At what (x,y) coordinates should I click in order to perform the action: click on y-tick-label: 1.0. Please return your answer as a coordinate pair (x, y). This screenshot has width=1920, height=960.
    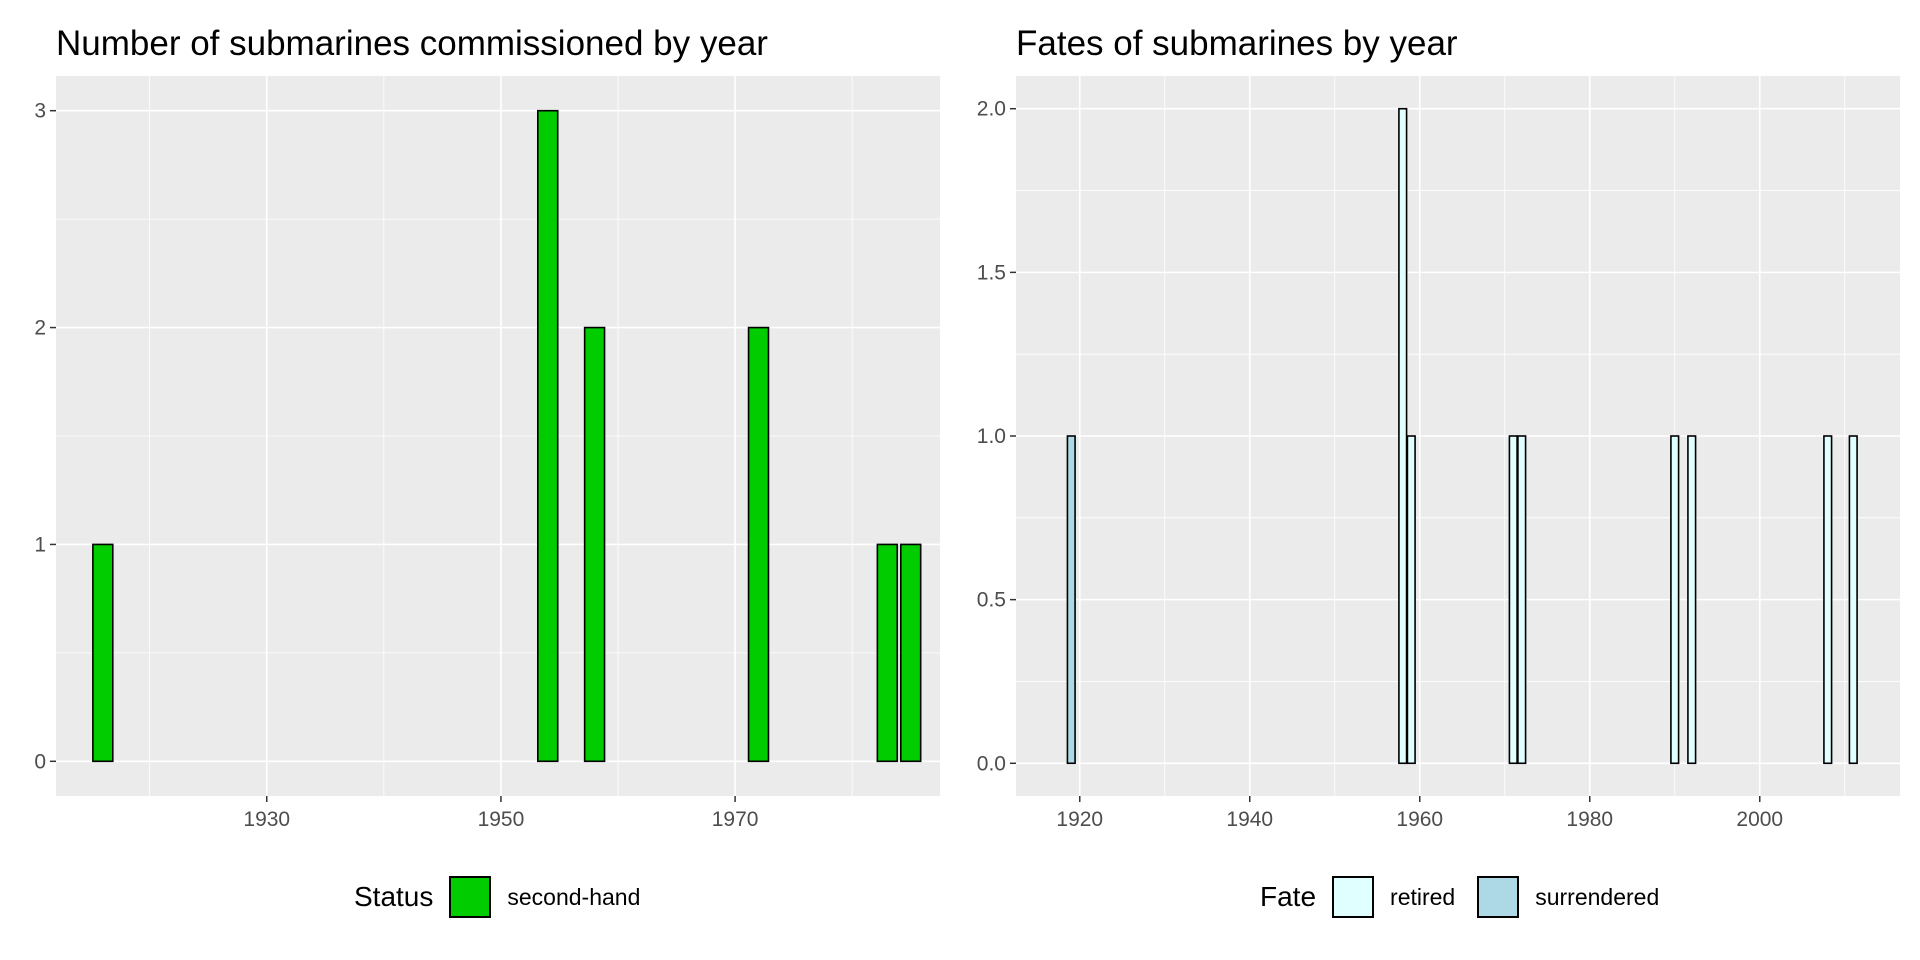
    Looking at the image, I should click on (991, 436).